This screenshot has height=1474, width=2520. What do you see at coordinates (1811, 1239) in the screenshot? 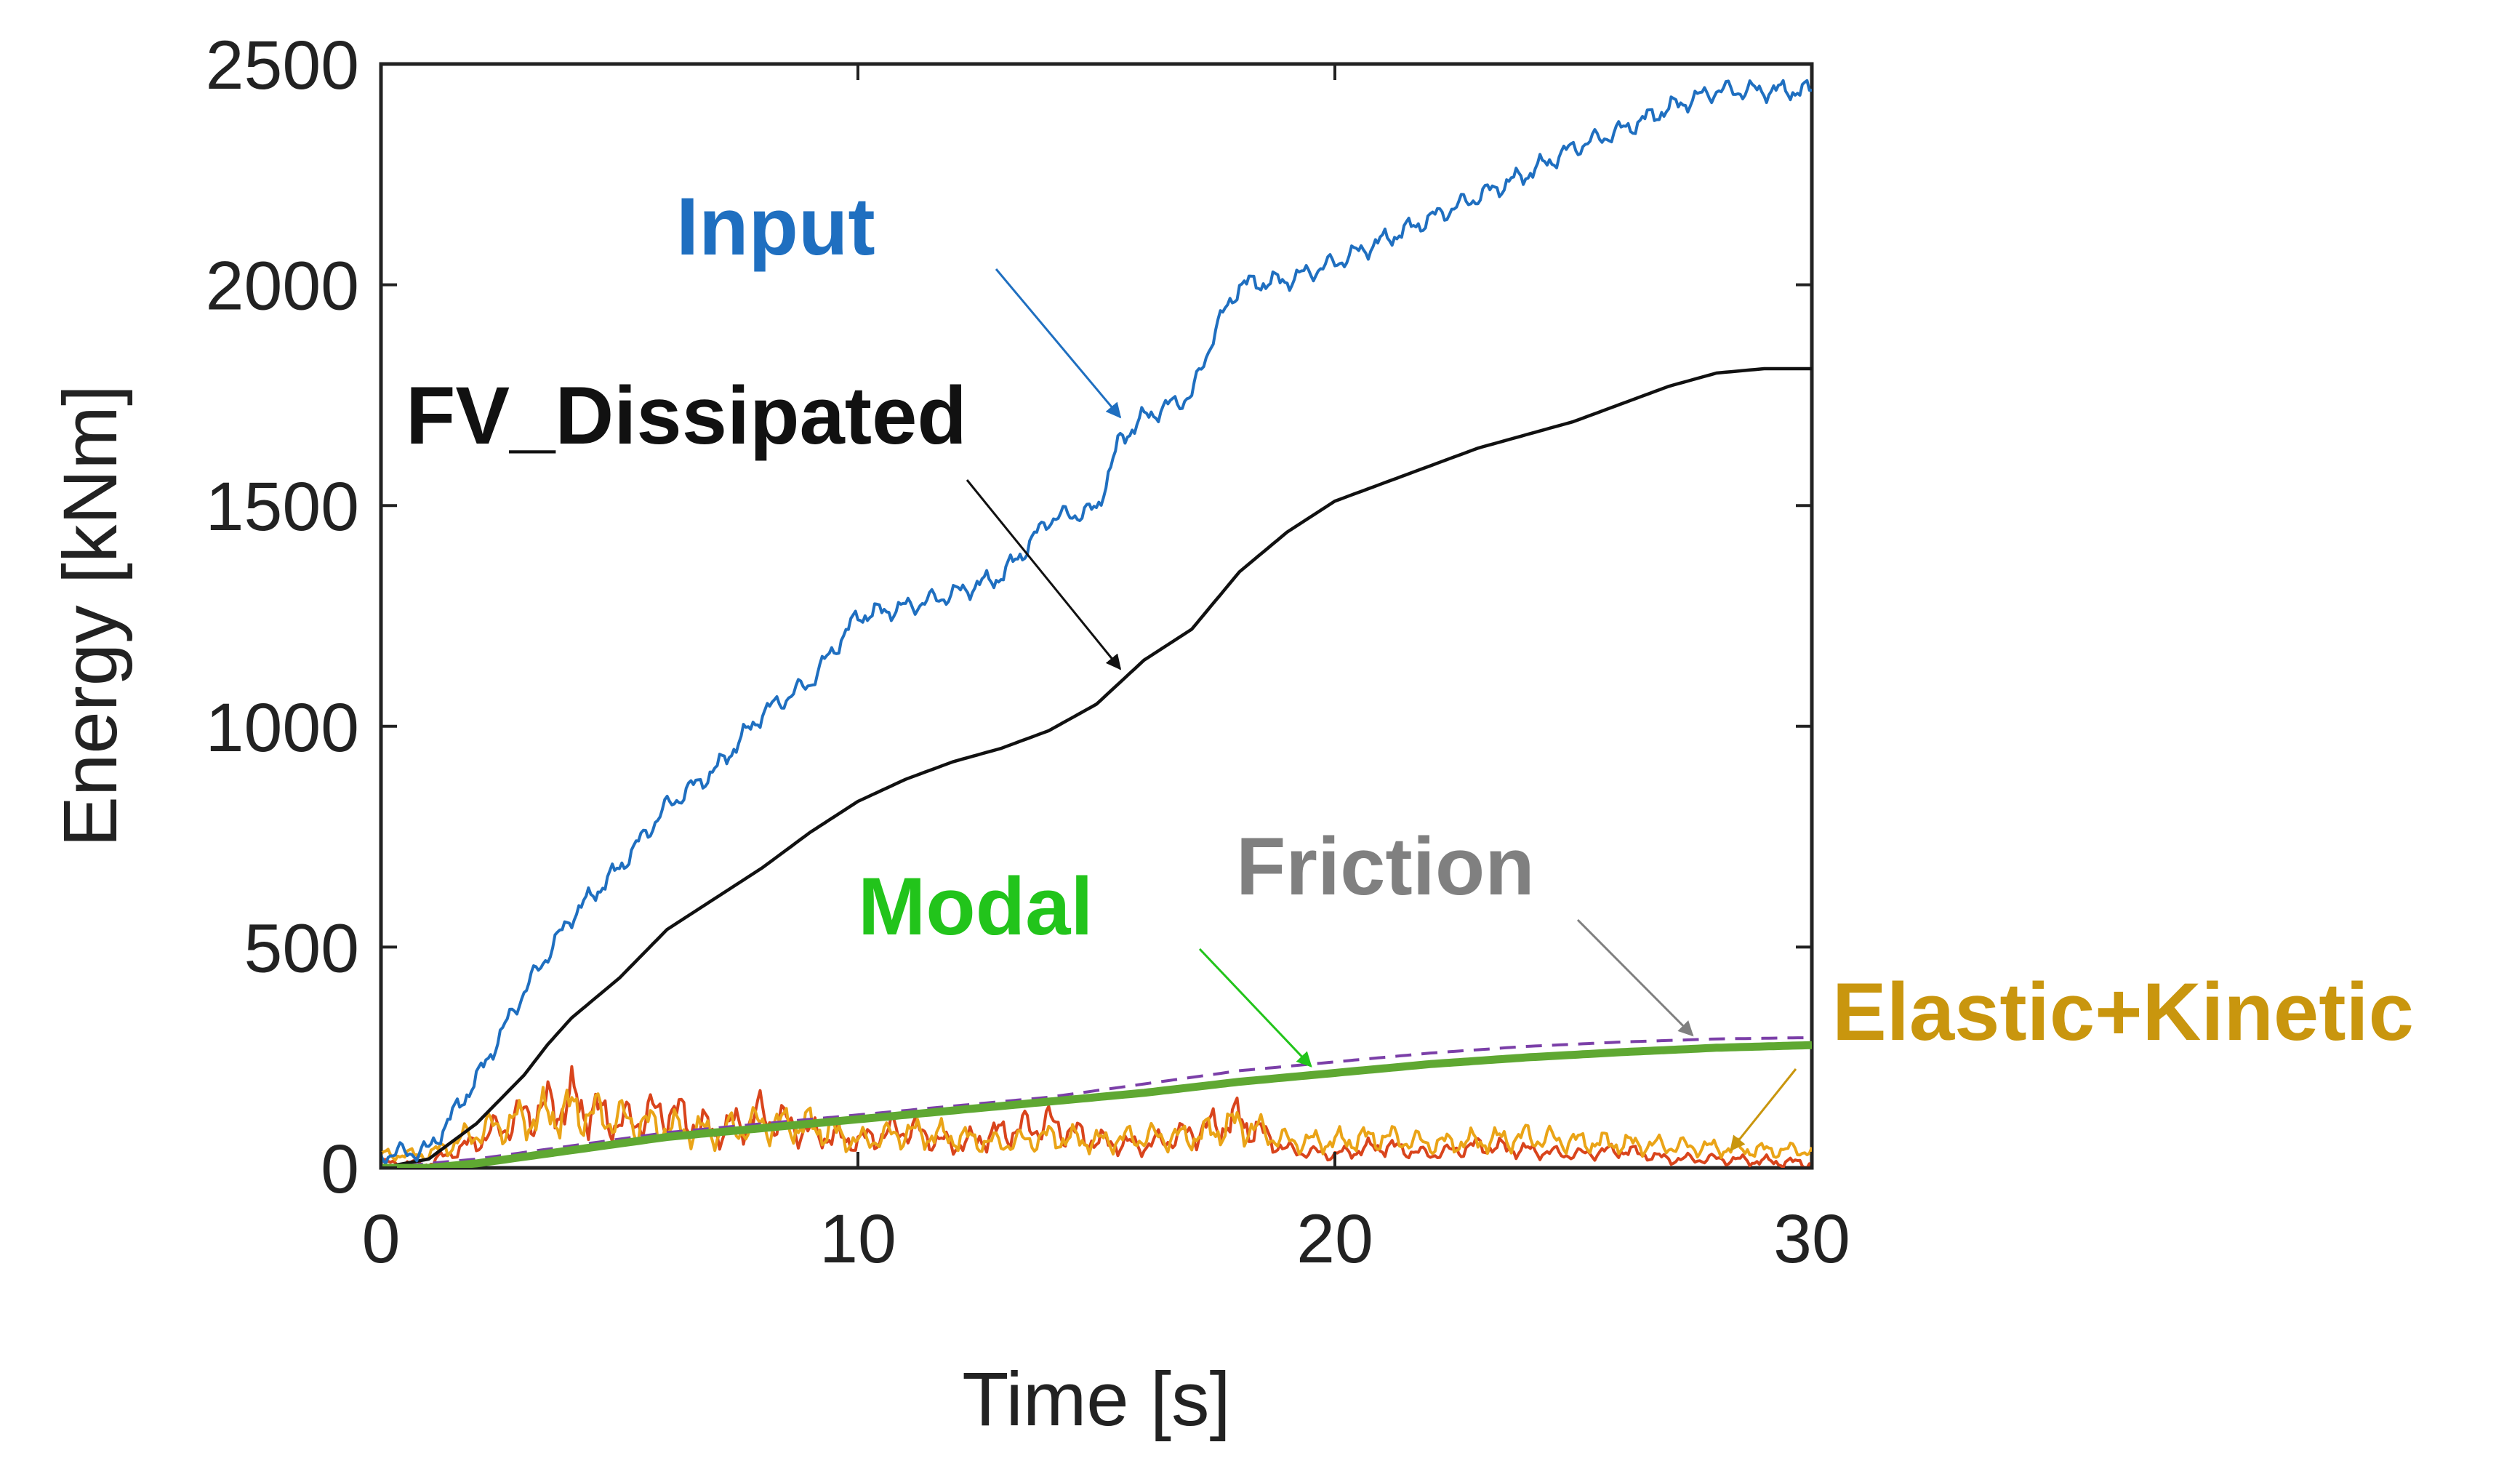
I see `x-tick-label: 30` at bounding box center [1811, 1239].